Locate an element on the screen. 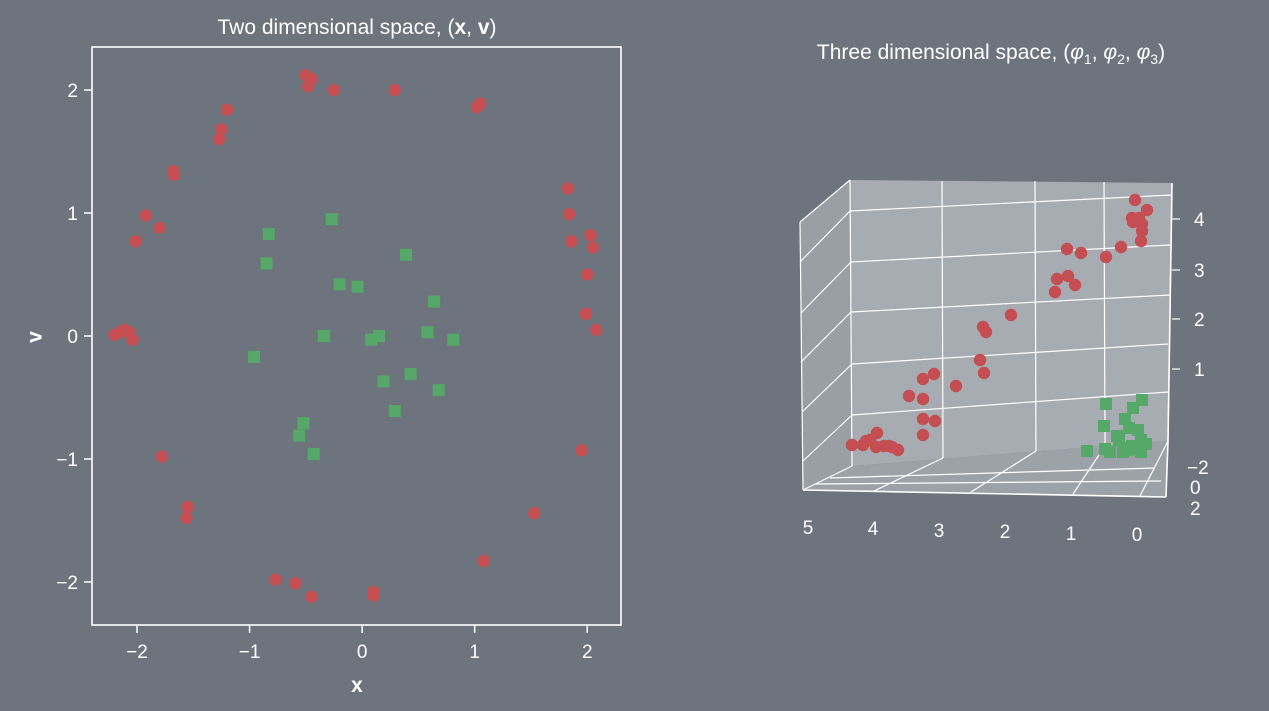 The height and width of the screenshot is (711, 1269). chart2-left-pane is located at coordinates (826, 335).